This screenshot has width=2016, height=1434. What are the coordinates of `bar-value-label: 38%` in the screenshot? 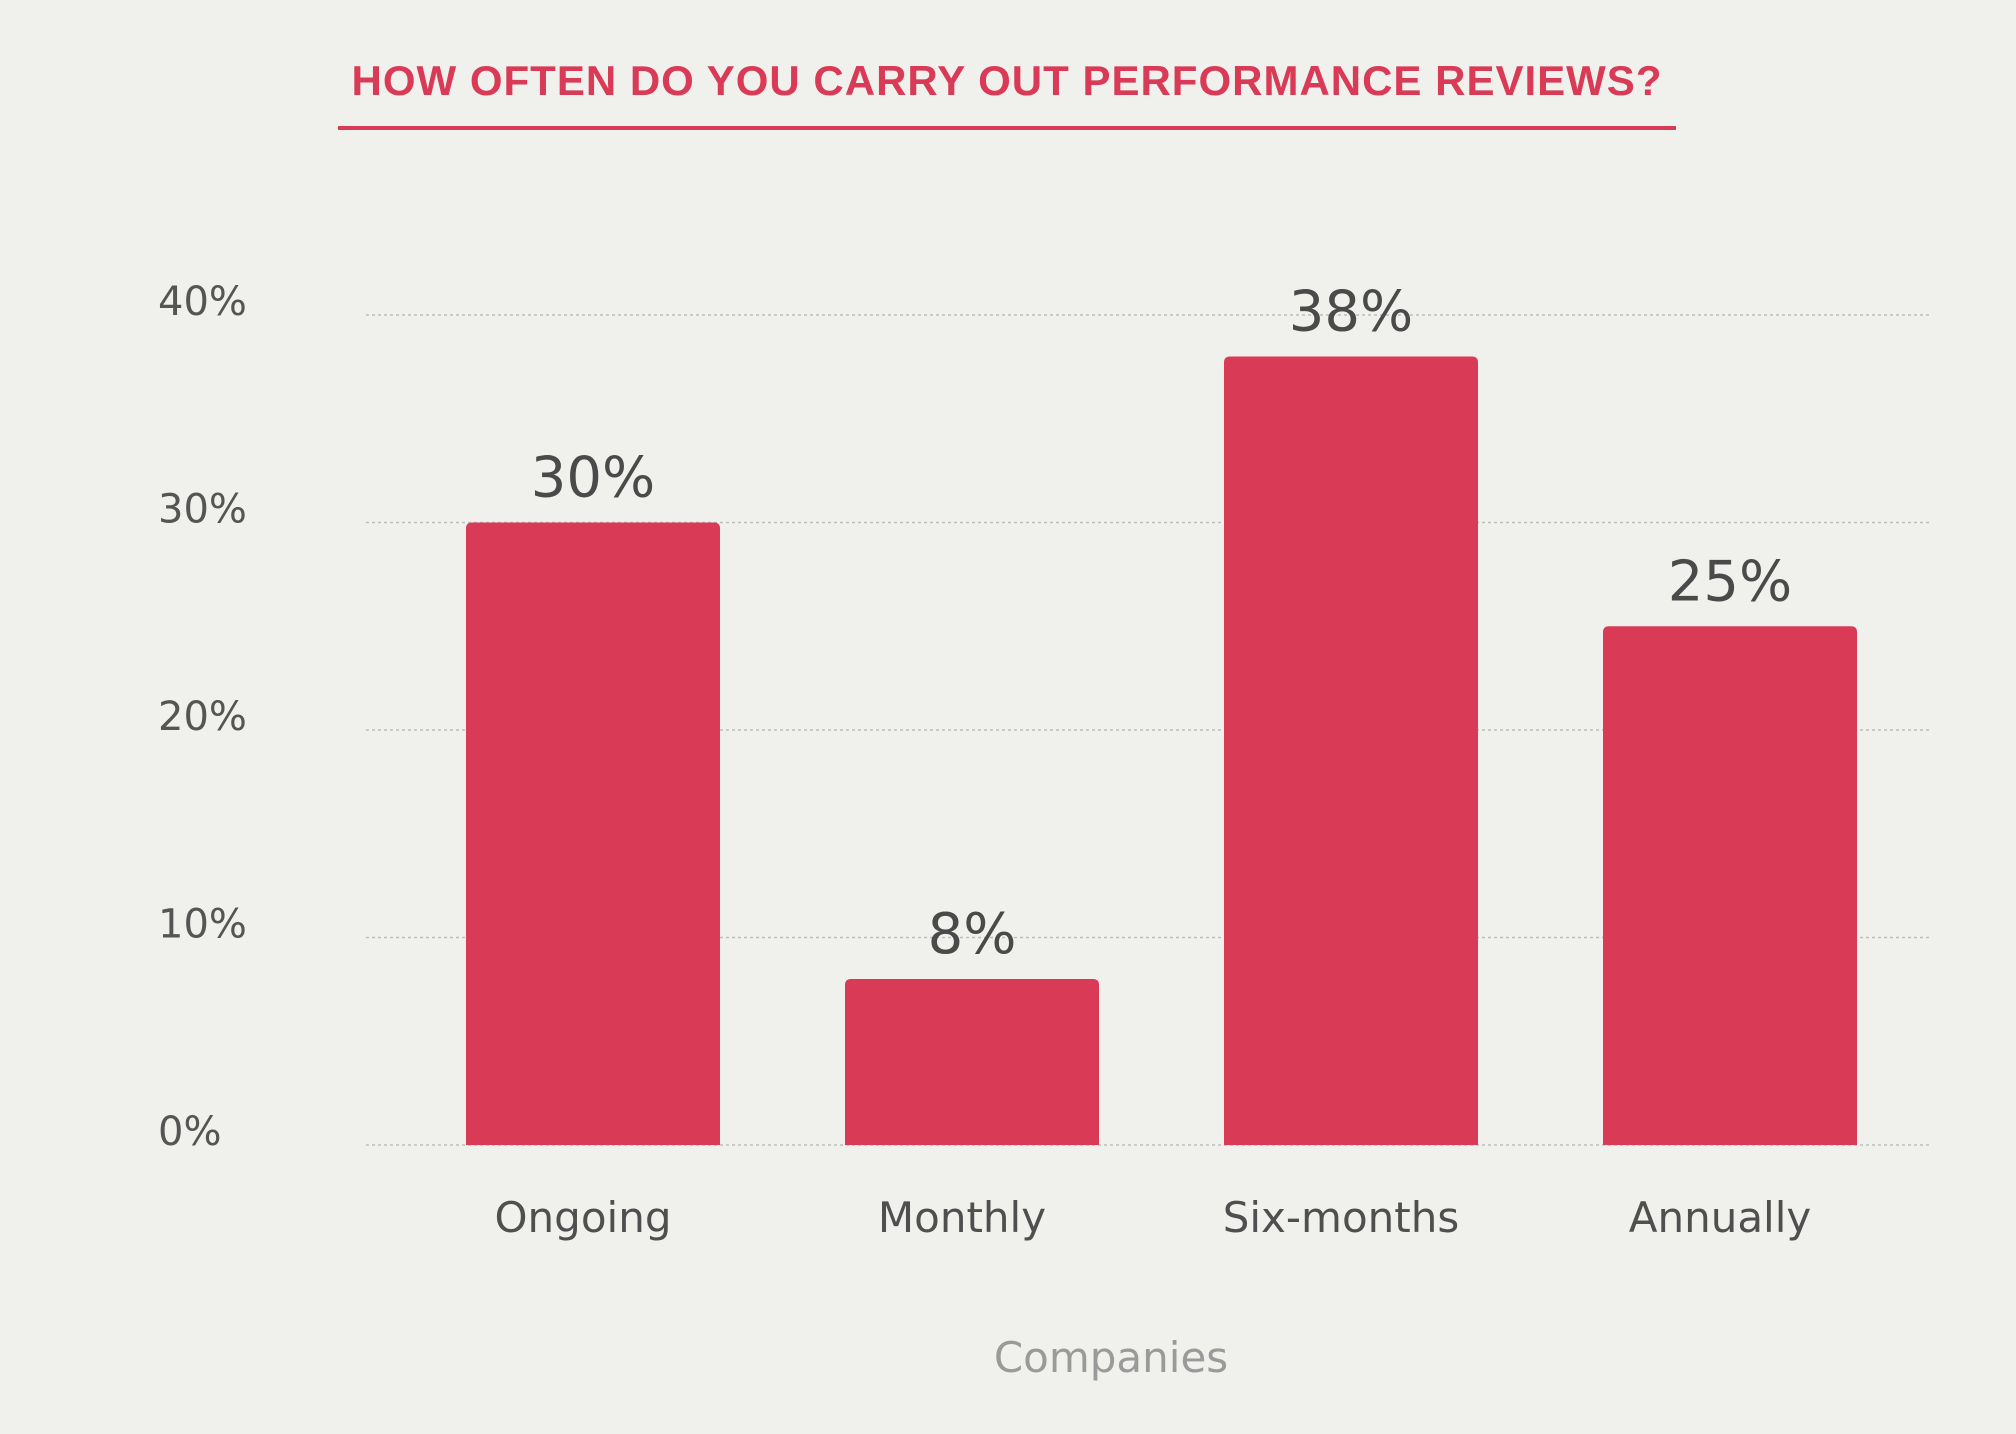 It's located at (1351, 312).